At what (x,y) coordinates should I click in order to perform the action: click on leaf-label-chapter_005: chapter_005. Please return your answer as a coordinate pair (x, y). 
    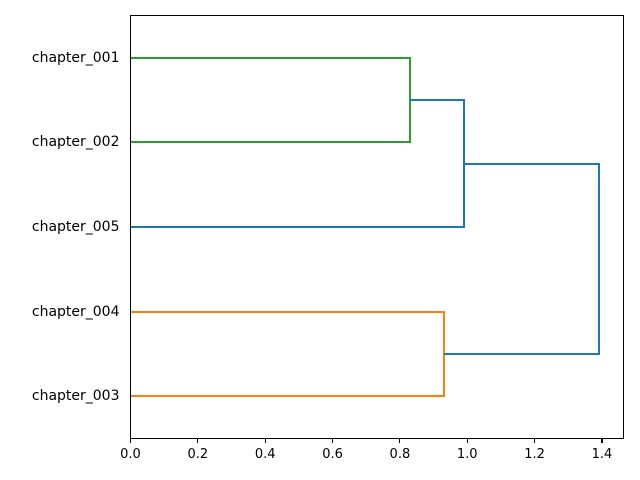
    Looking at the image, I should click on (75, 227).